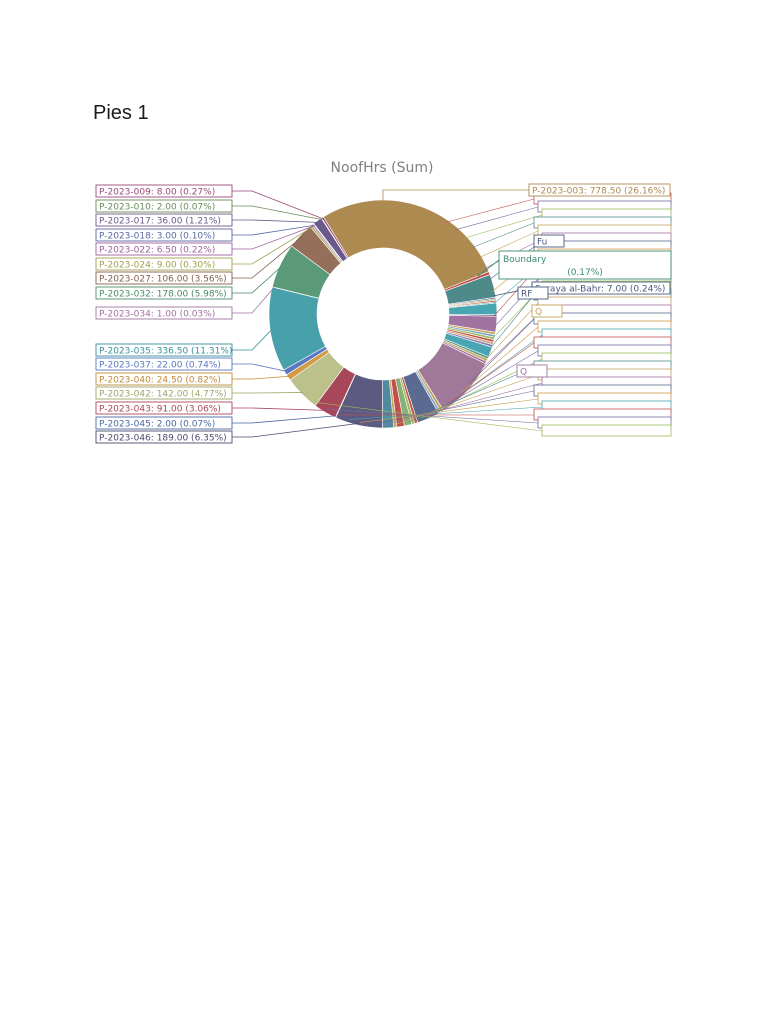 This screenshot has height=1024, width=768. What do you see at coordinates (160, 222) in the screenshot?
I see `callout-text: P-2023-017: 36.00 (1.21%)` at bounding box center [160, 222].